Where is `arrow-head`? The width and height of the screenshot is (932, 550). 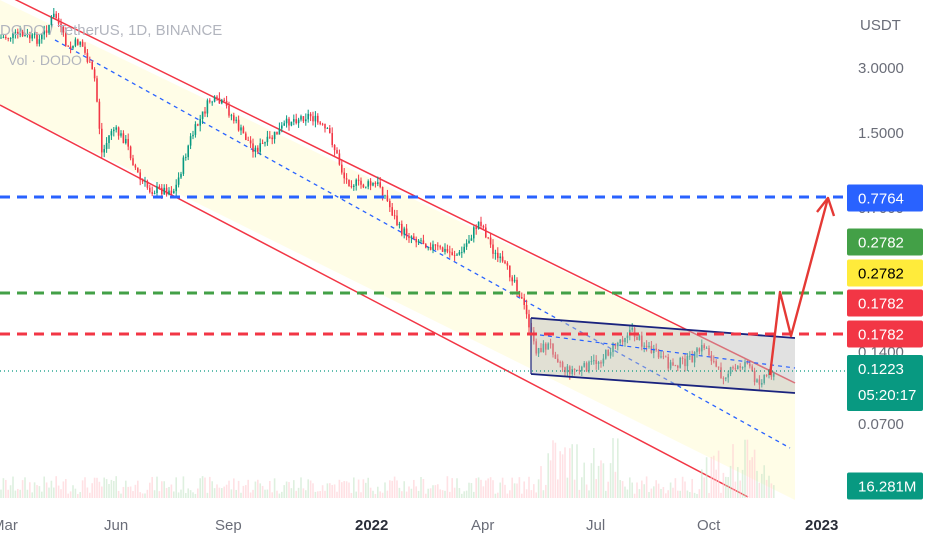 arrow-head is located at coordinates (826, 206).